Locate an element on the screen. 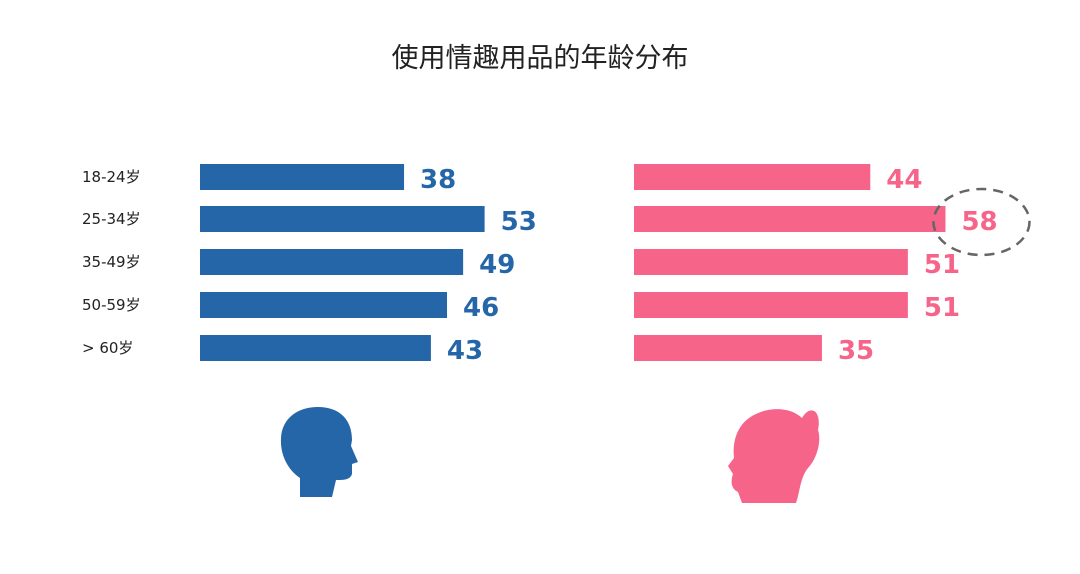 This screenshot has height=574, width=1080. data-label: 58 is located at coordinates (979, 222).